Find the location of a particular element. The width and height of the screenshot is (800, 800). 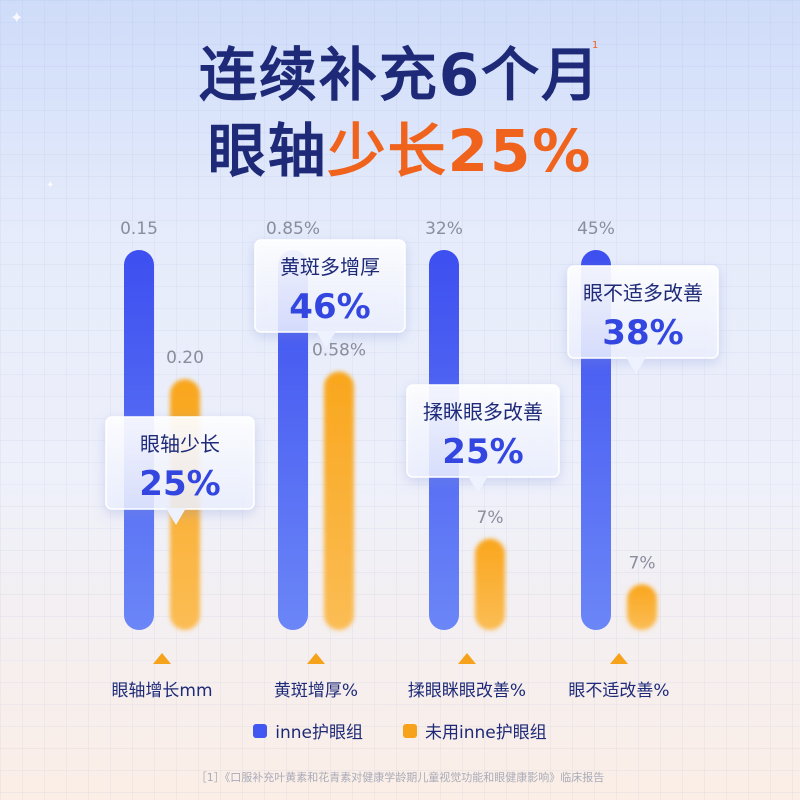

legend-label-orange: 未用inne护眼组 is located at coordinates (486, 733).